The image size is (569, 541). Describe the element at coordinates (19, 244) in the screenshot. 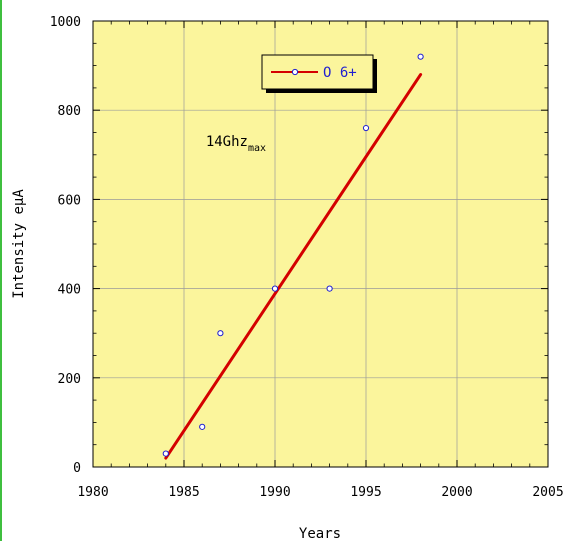

I see `y-axis-title: Intensity eμA` at that location.